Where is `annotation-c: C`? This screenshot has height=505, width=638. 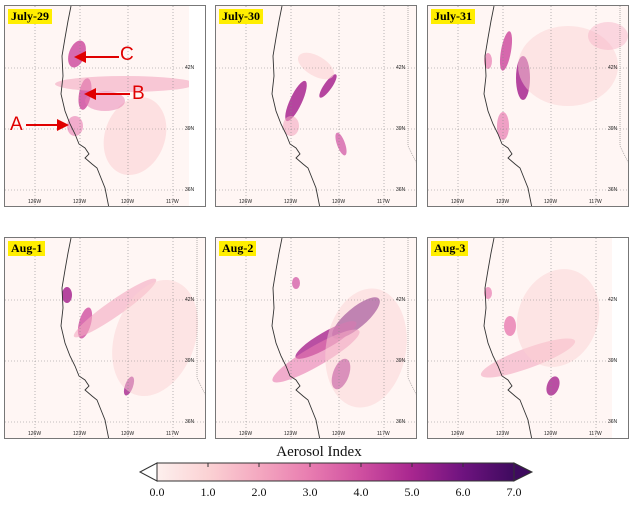 annotation-c: C is located at coordinates (127, 54).